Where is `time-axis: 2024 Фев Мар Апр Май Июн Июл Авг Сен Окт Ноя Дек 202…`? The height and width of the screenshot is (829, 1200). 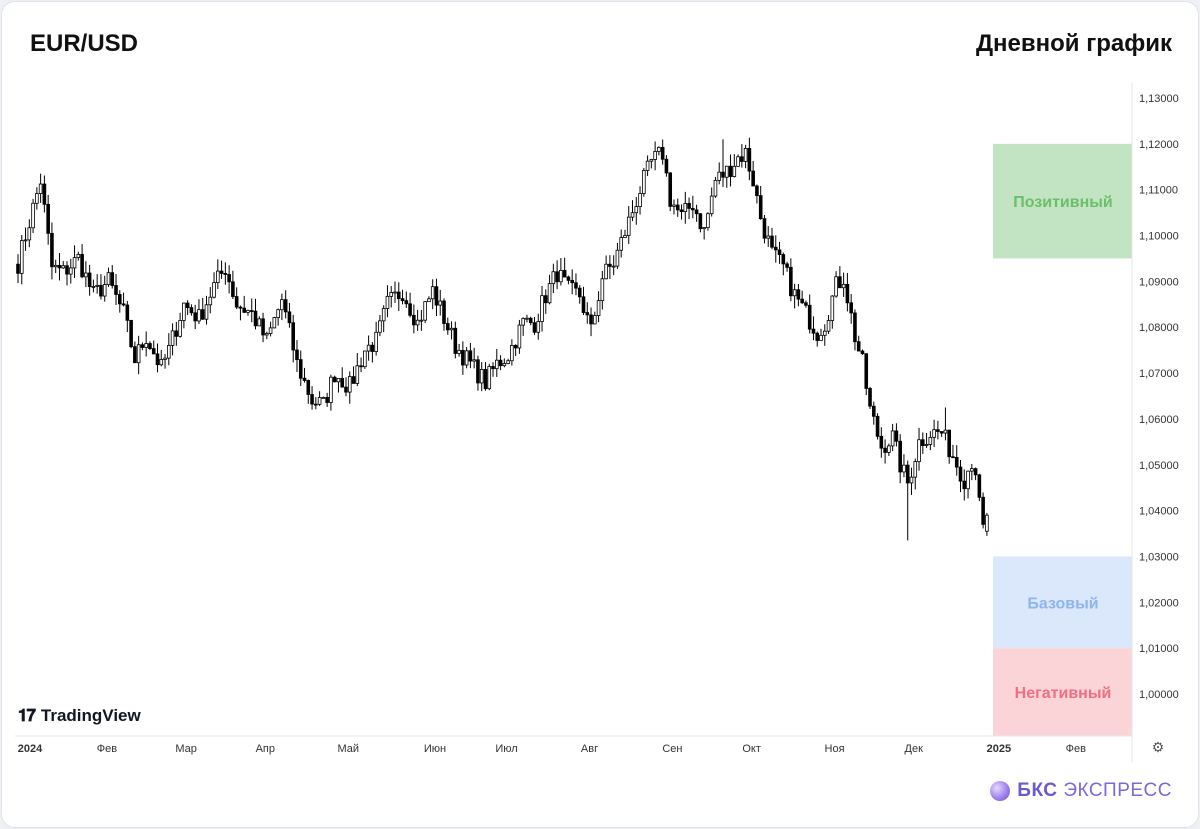
time-axis: 2024 Фев Мар Апр Май Июн Июл Авг Сен Окт Ноя Дек 202… is located at coordinates (552, 749).